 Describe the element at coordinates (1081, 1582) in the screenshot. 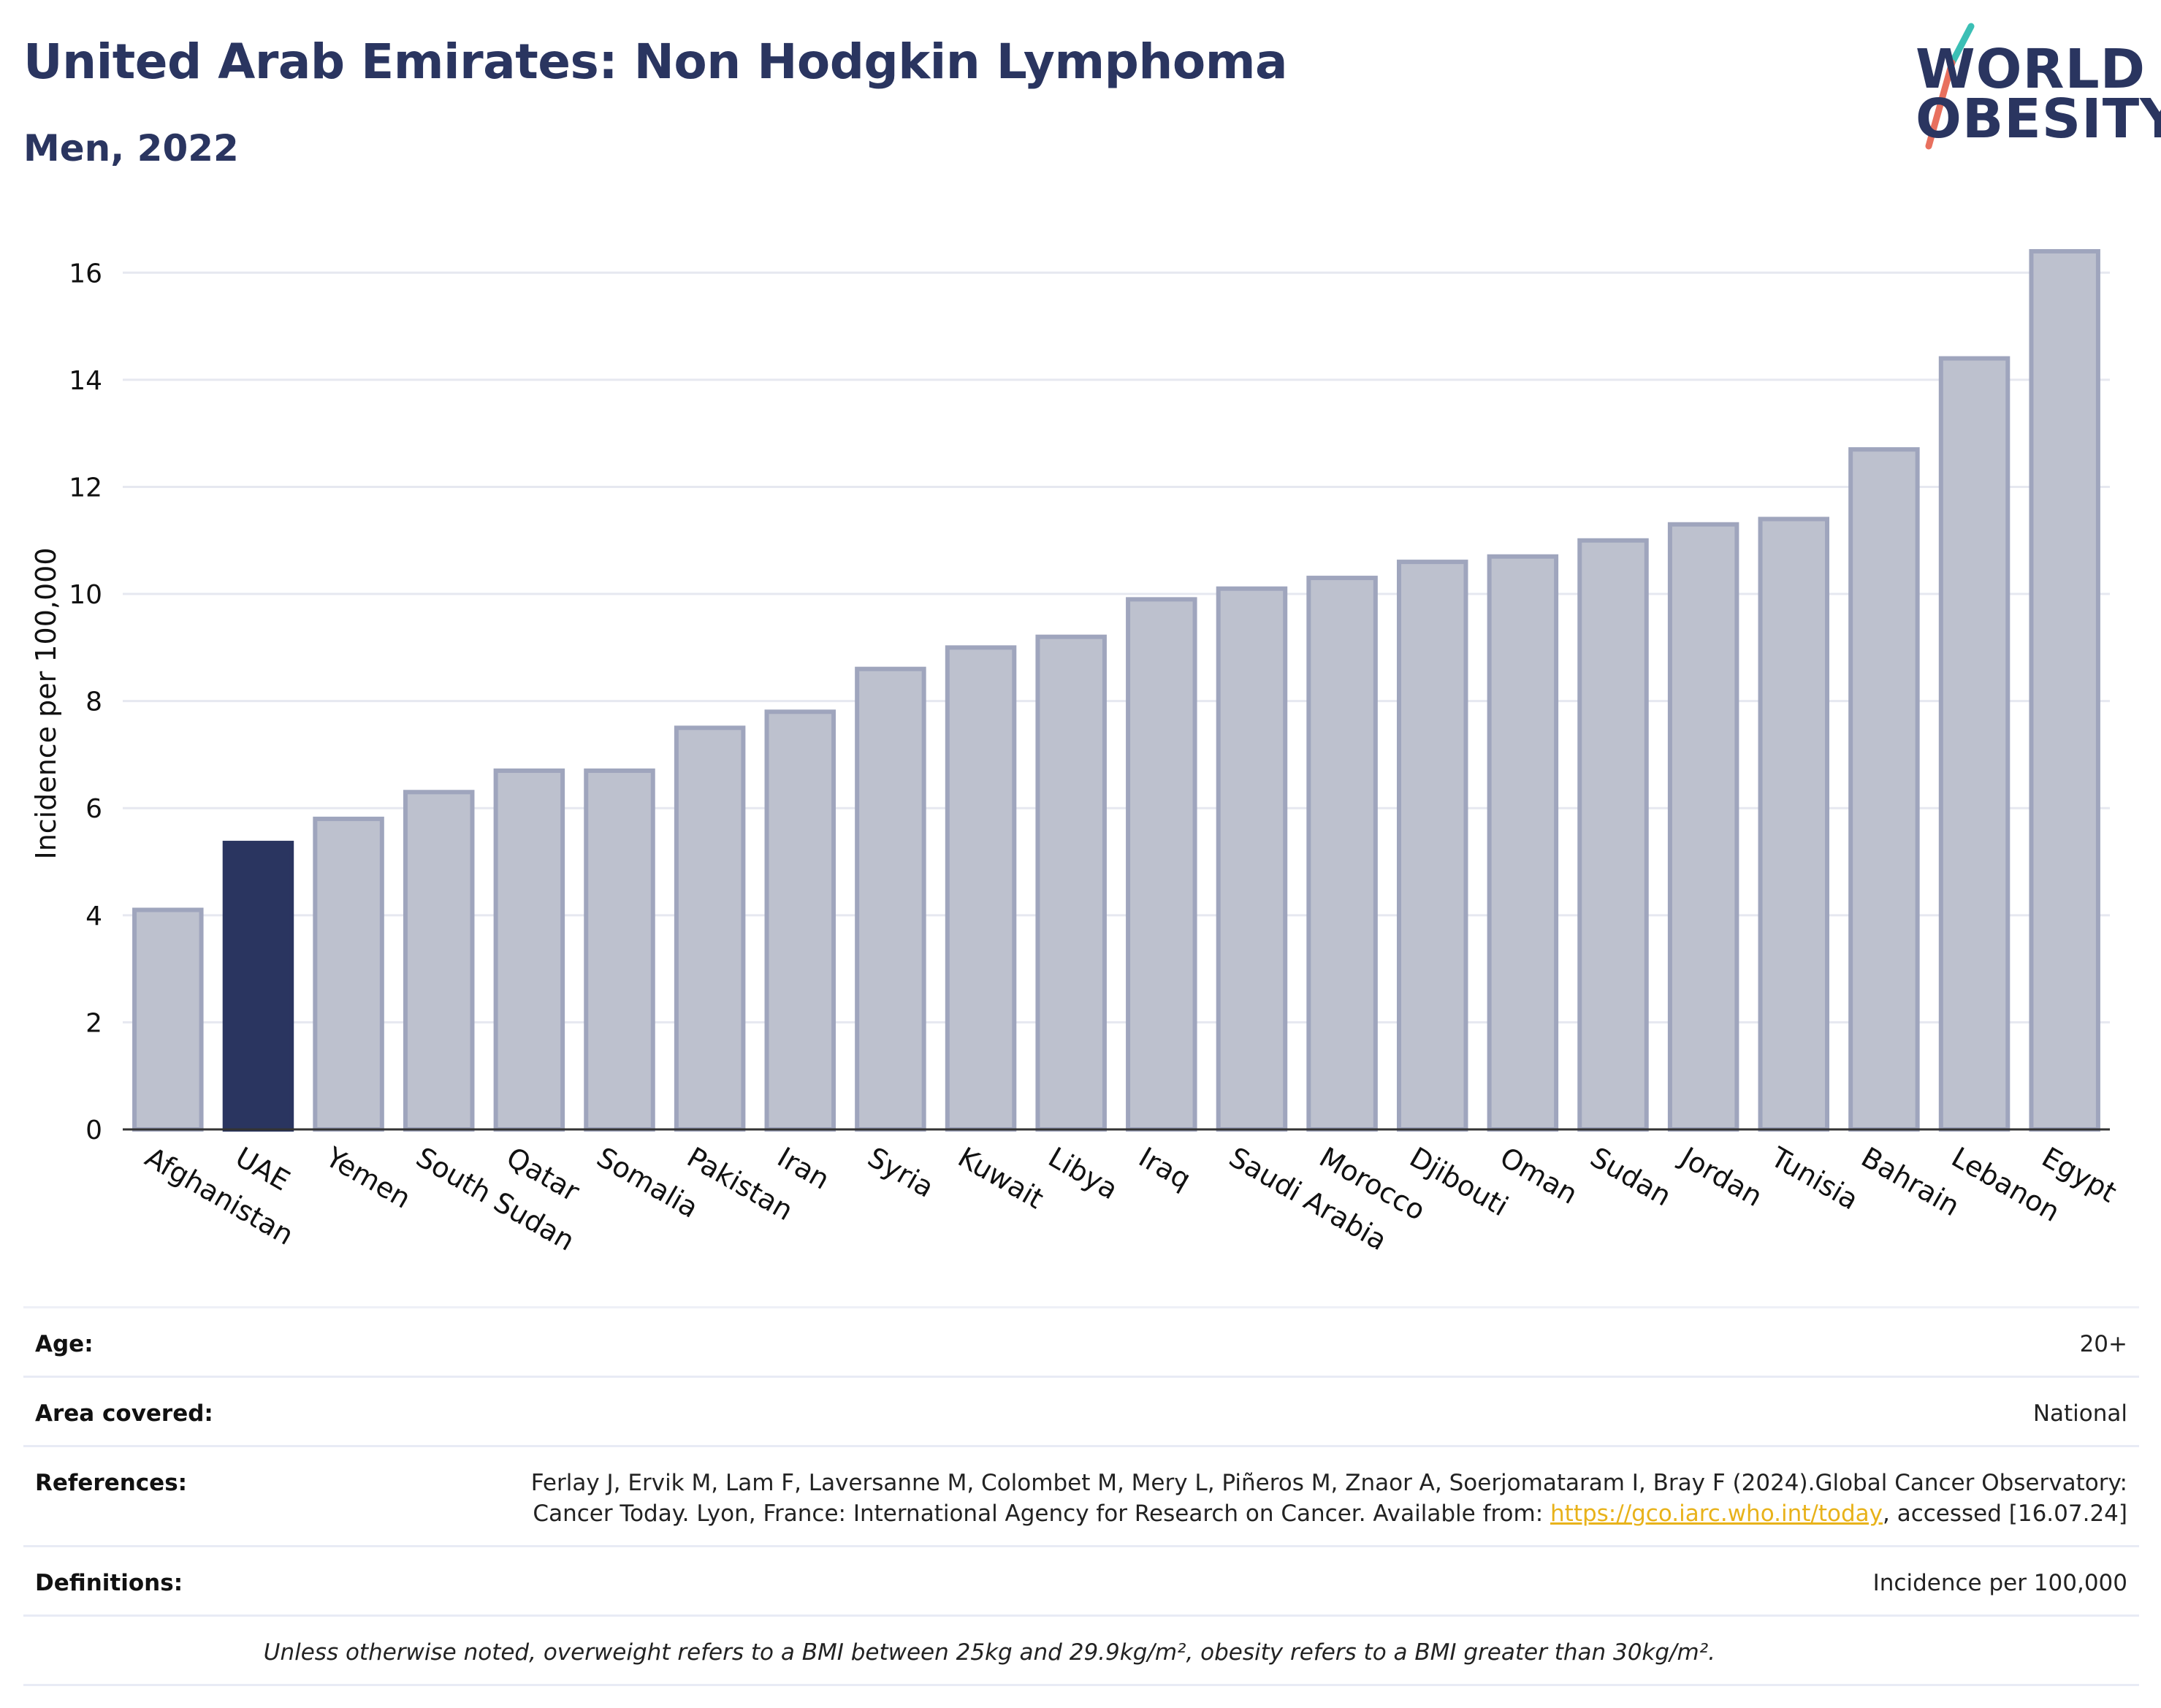

I see `info-row-definitions: Definitions: Incidence per 100,000` at that location.